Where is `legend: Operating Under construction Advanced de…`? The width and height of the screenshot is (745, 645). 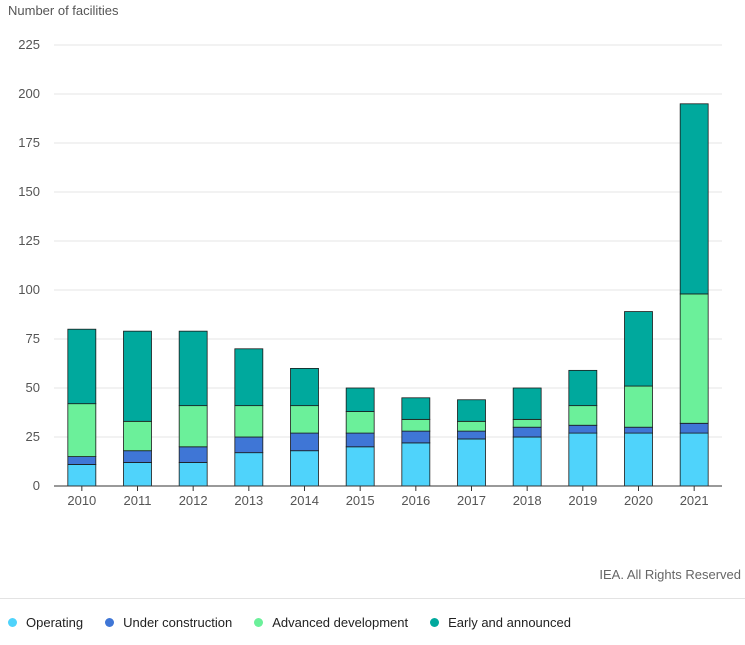 legend: Operating Under construction Advanced de… is located at coordinates (300, 622).